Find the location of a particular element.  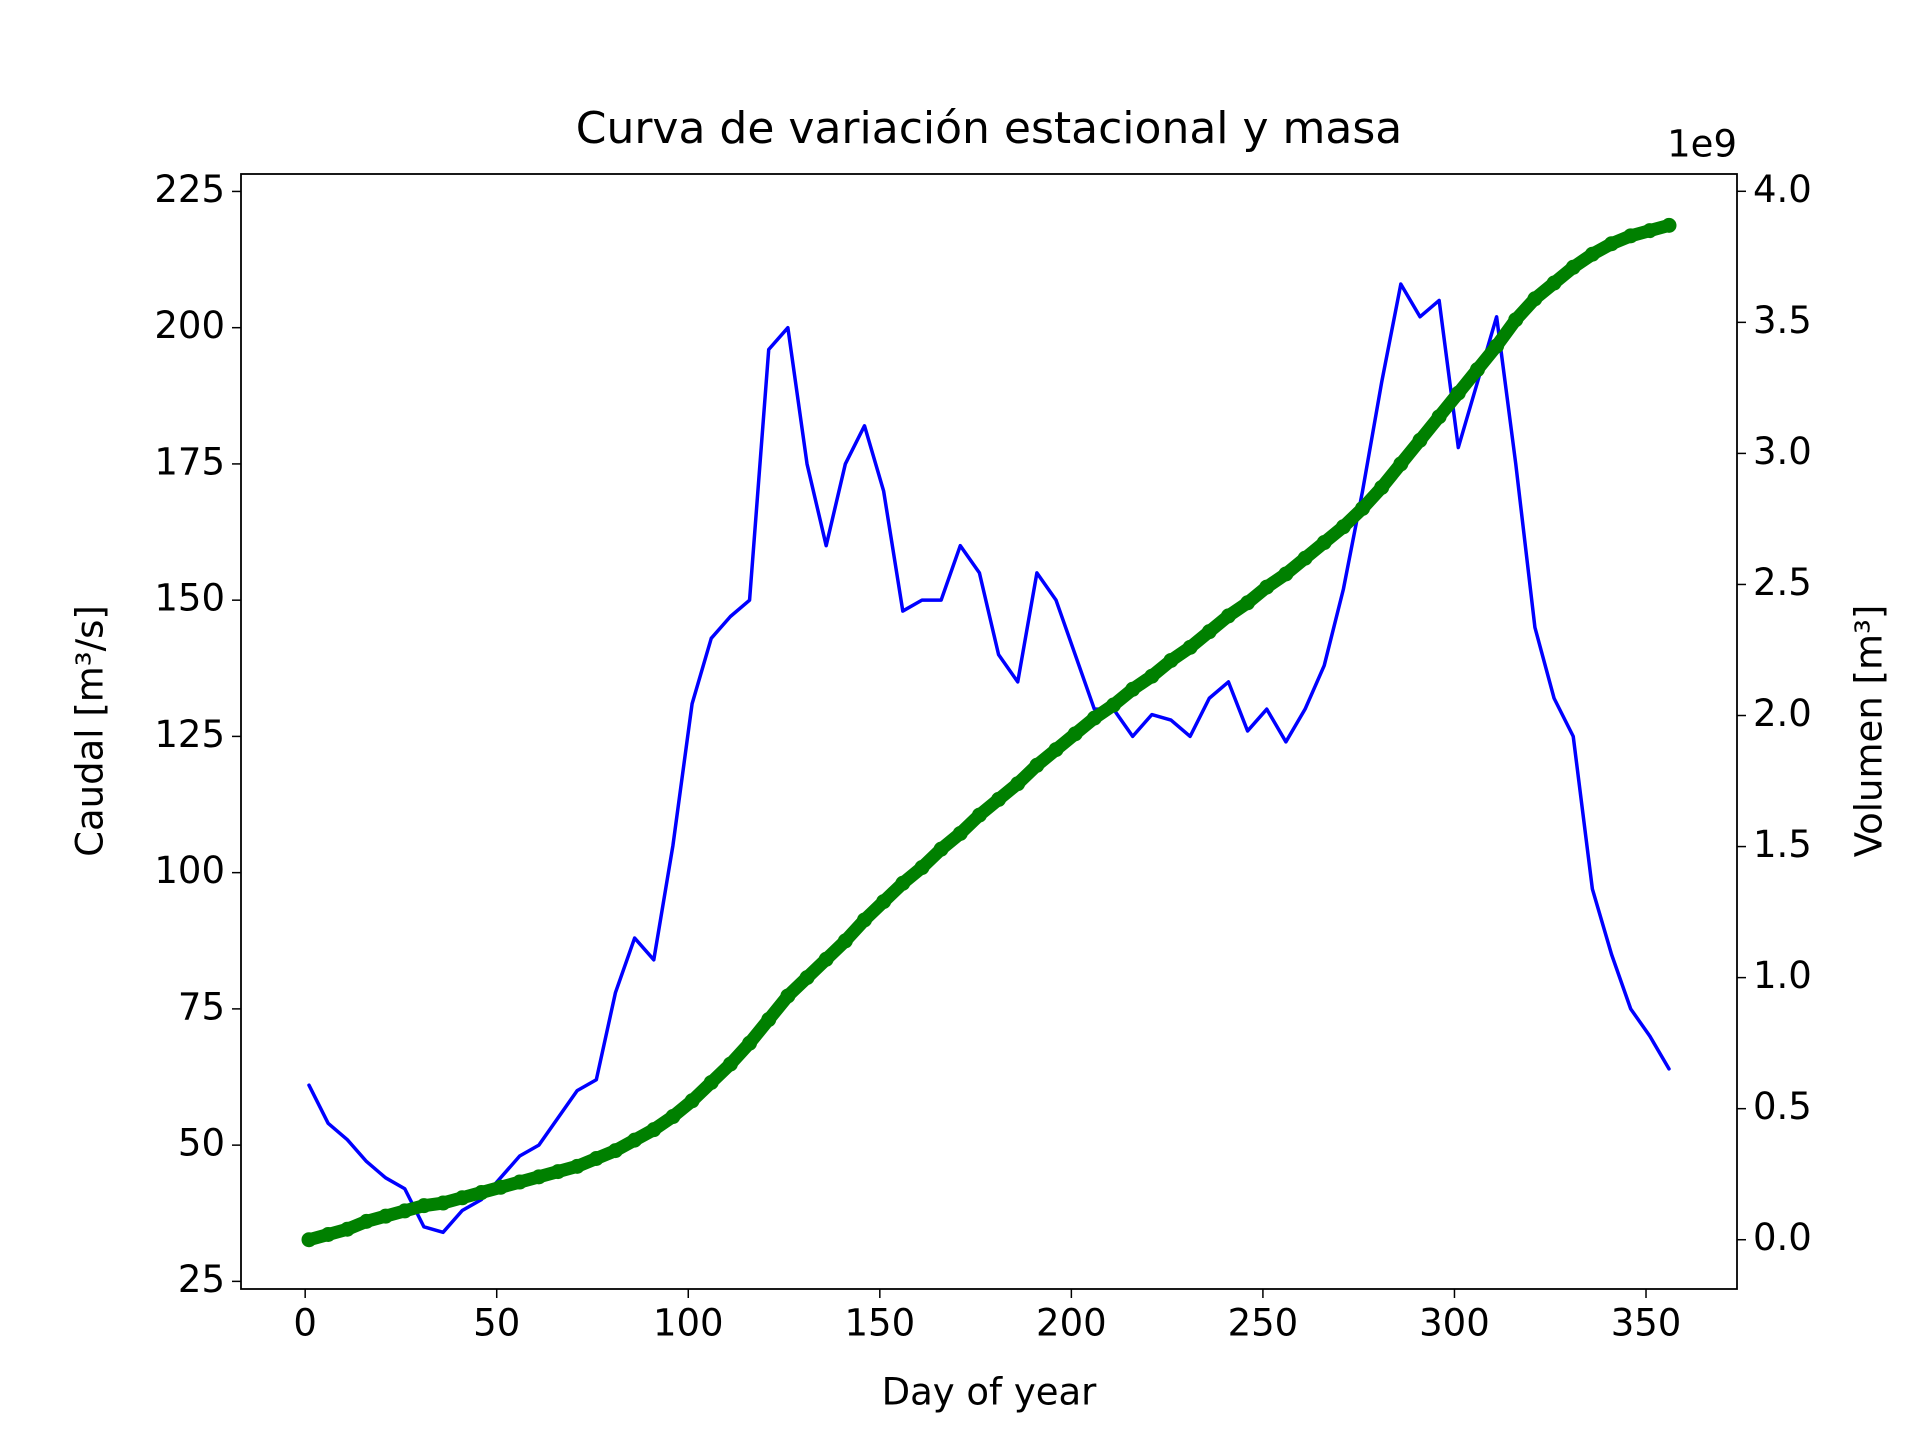

y-tick-label: 25 is located at coordinates (201, 1279).